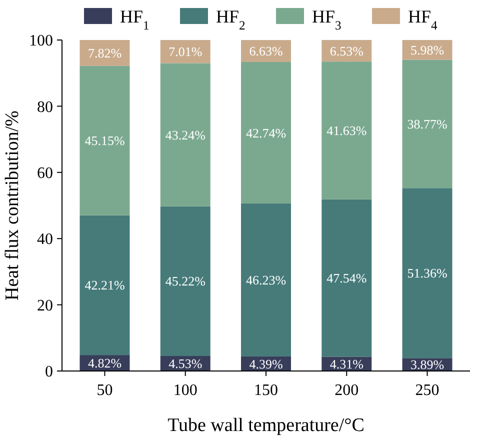 This screenshot has height=443, width=484. What do you see at coordinates (135, 19) in the screenshot?
I see `legend-label: HF$_{1}$` at bounding box center [135, 19].